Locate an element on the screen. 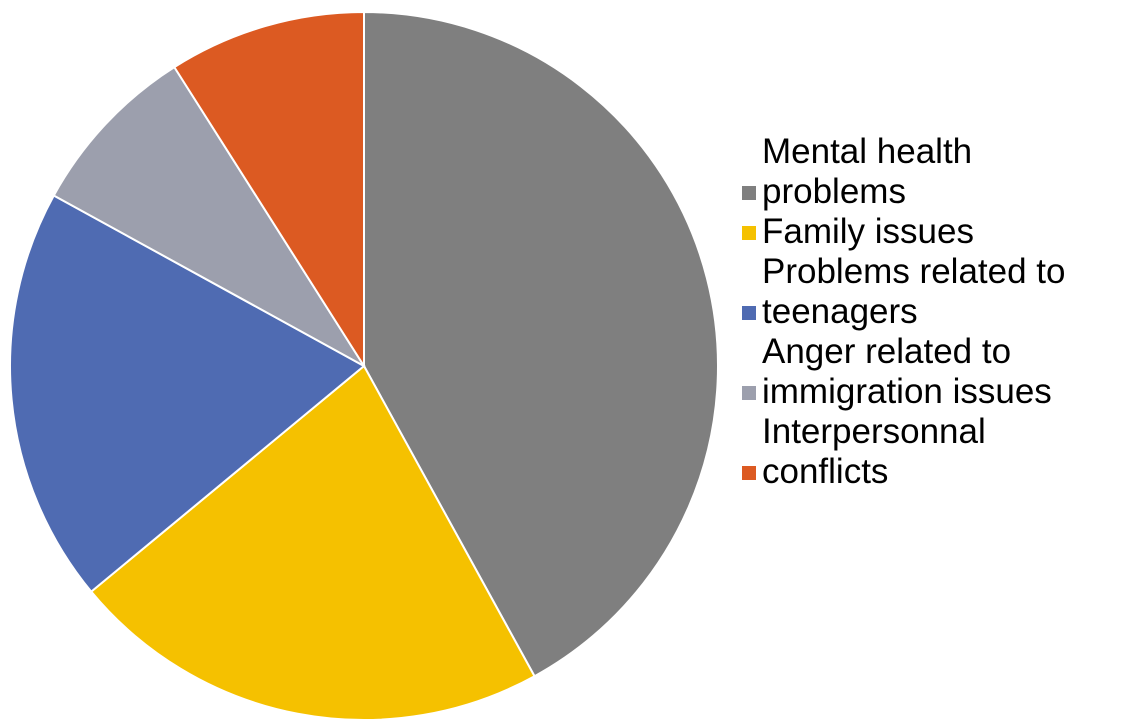 The width and height of the screenshot is (1121, 721). legend-item-teenagers: Problems related to teenagers is located at coordinates (928, 292).